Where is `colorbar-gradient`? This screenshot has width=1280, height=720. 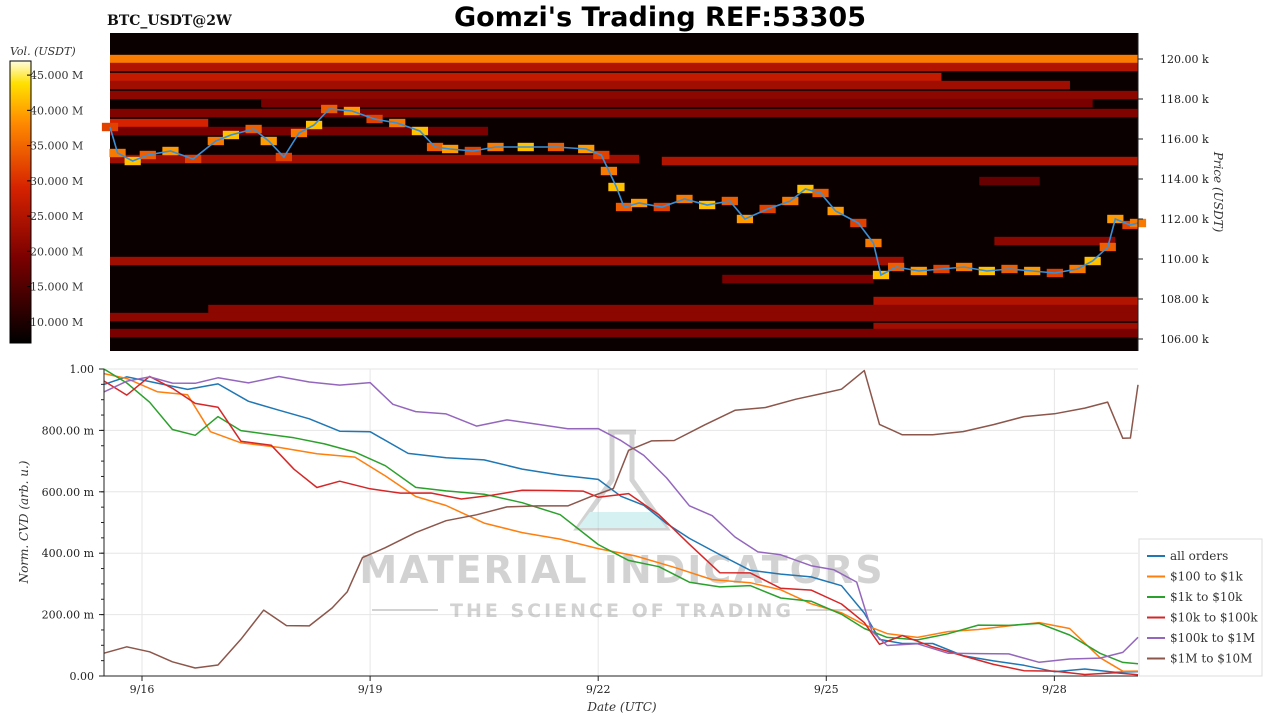 colorbar-gradient is located at coordinates (20, 202).